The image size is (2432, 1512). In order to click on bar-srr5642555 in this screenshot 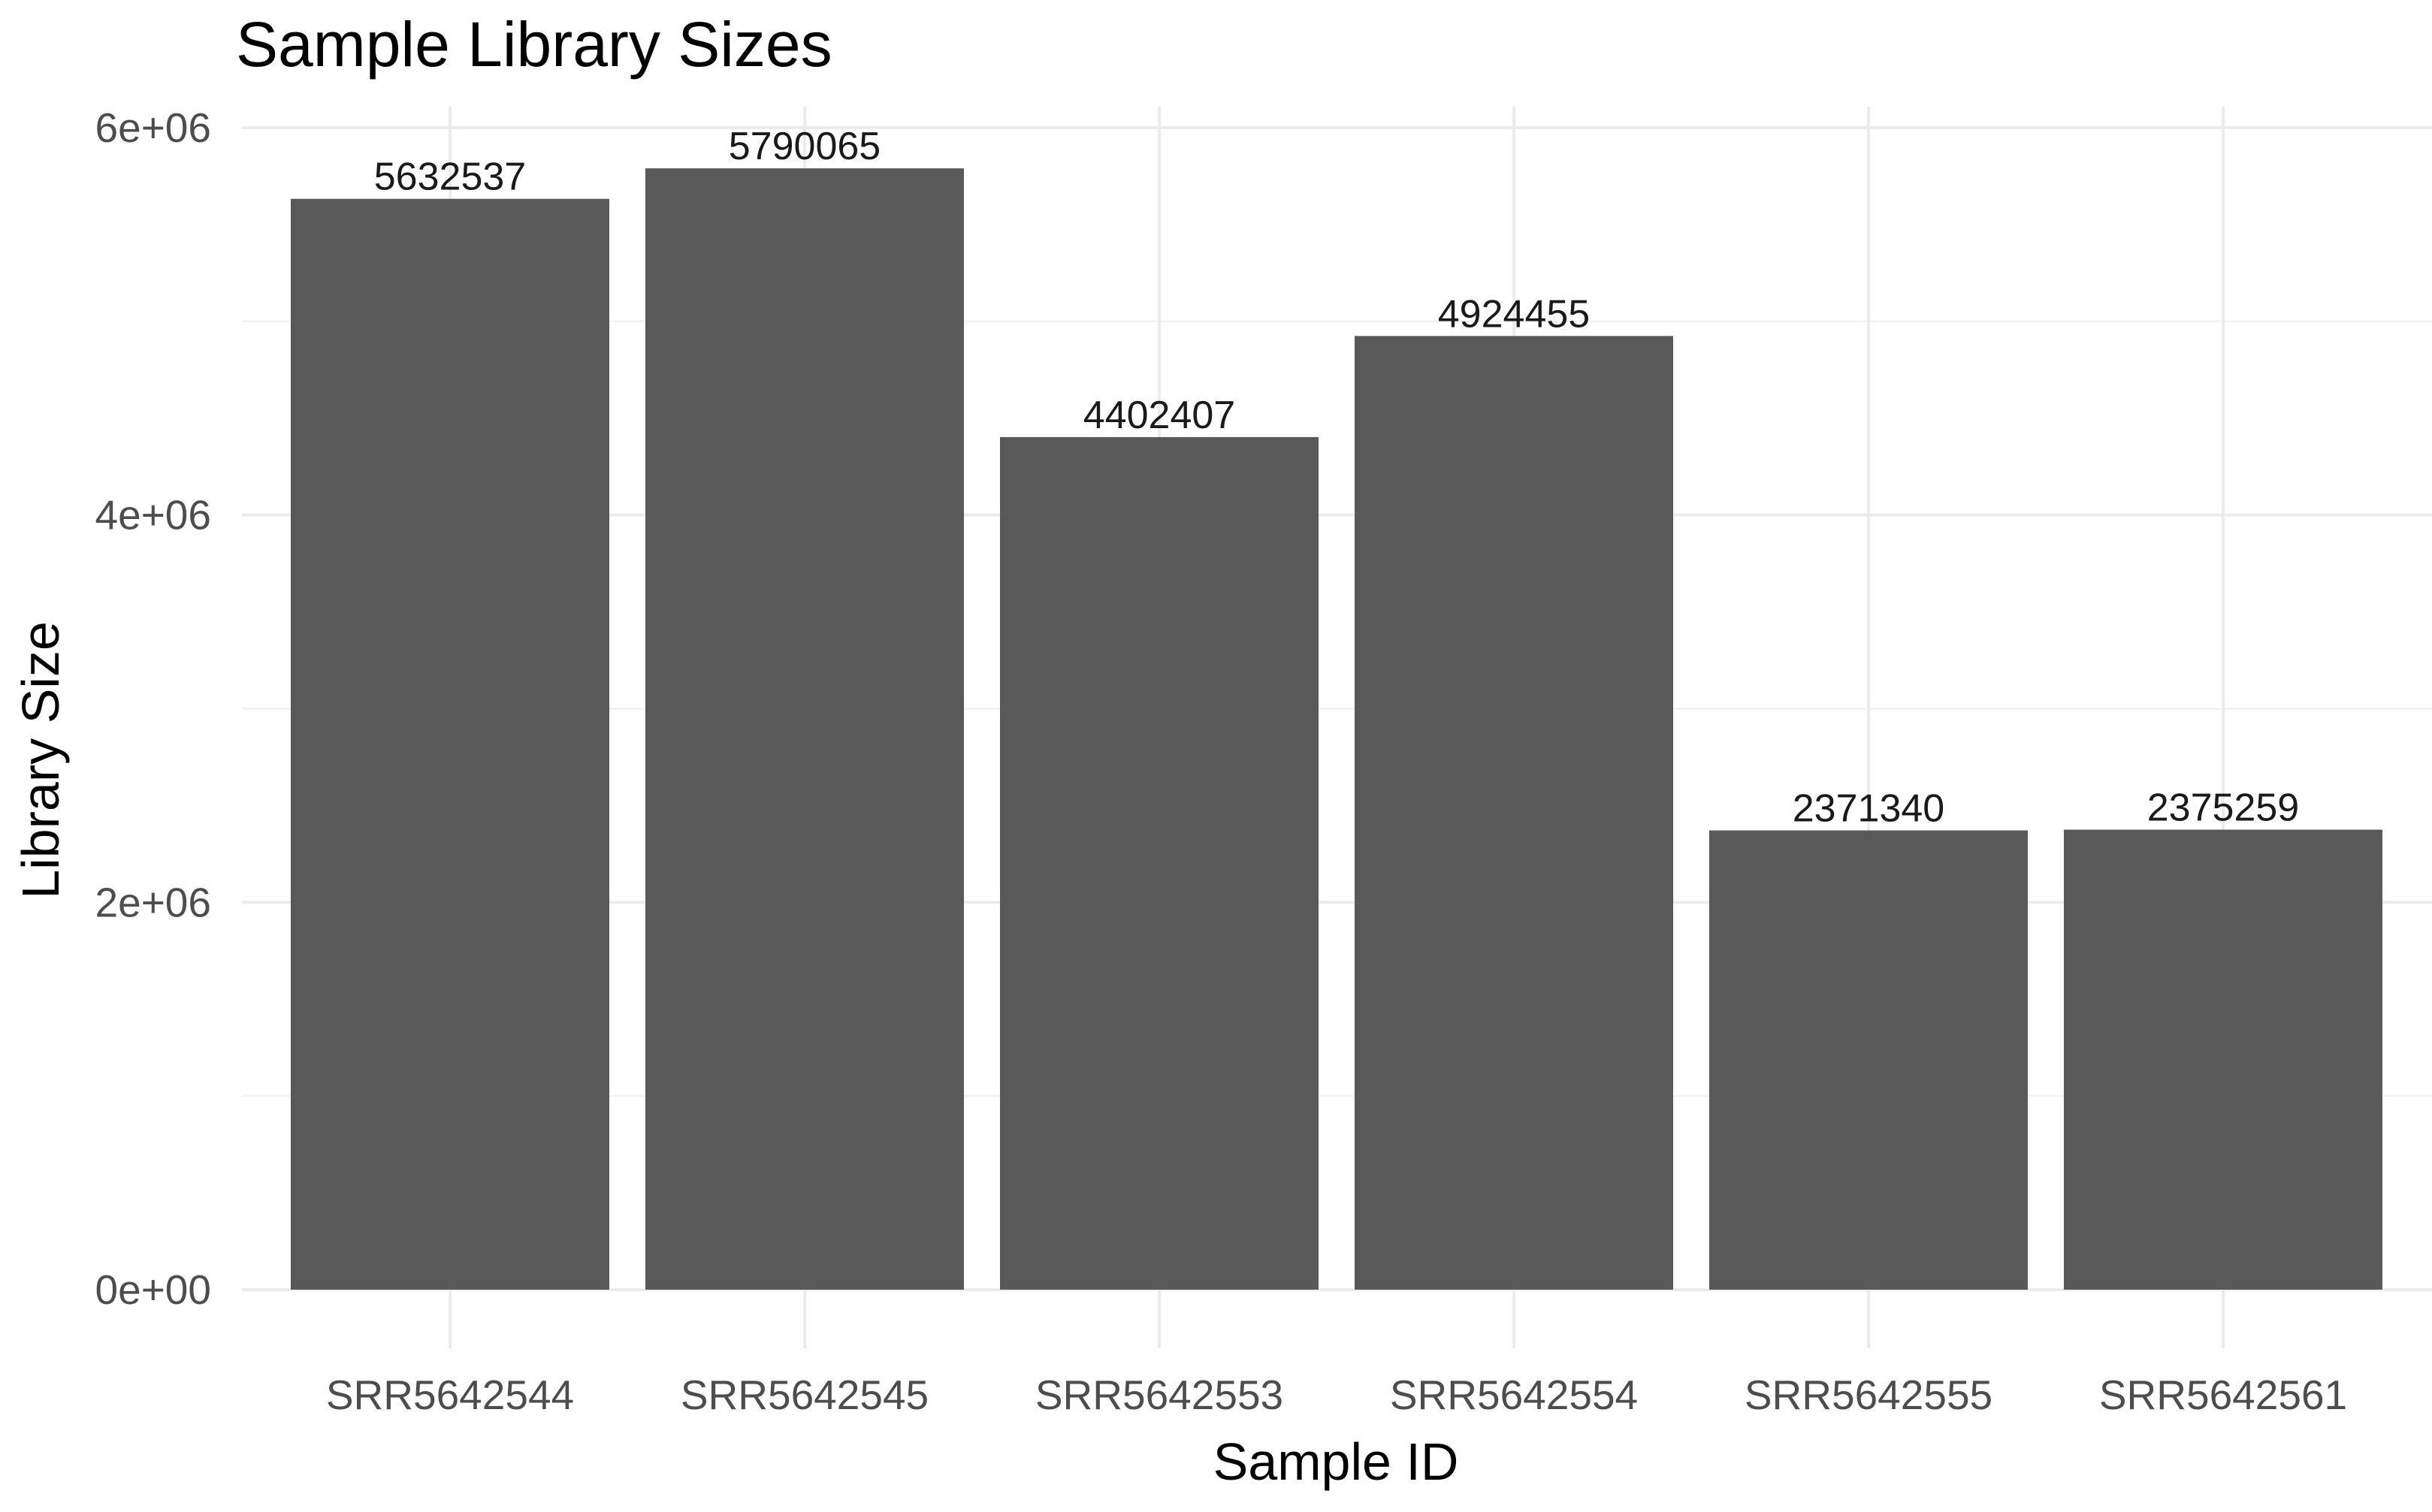, I will do `click(1868, 1060)`.